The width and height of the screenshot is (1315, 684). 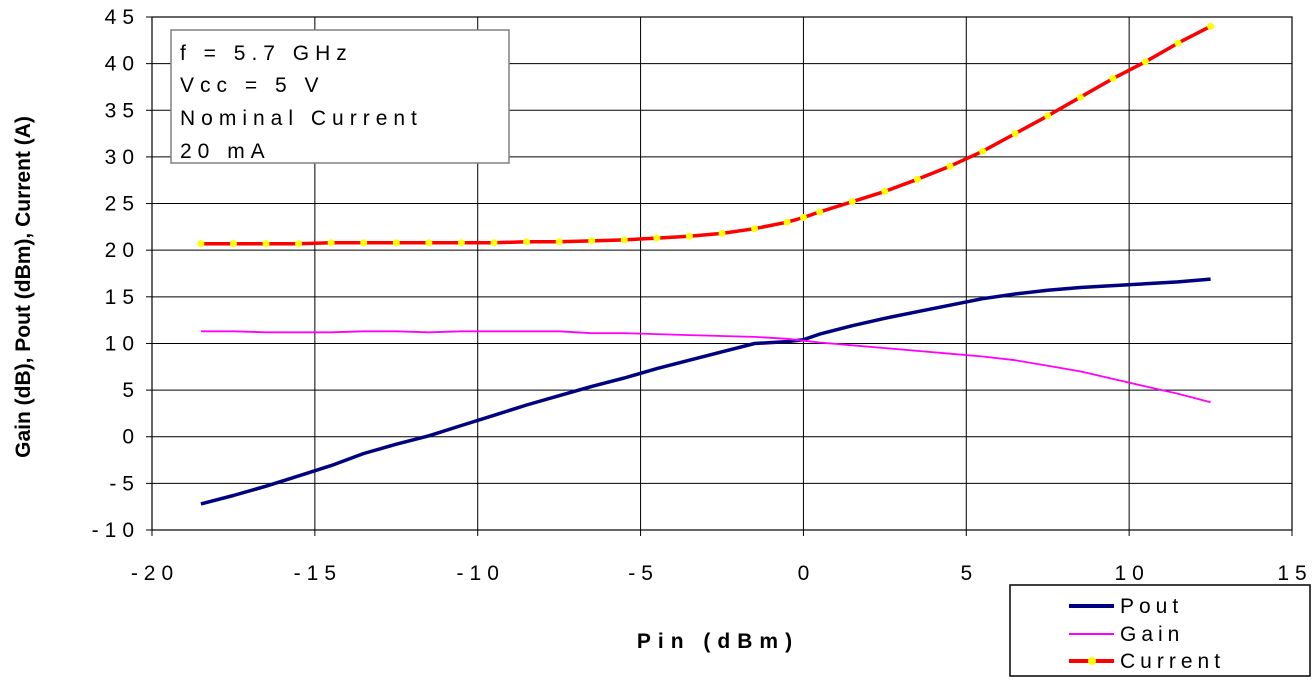 I want to click on annotation-frame, so click(x=340, y=96).